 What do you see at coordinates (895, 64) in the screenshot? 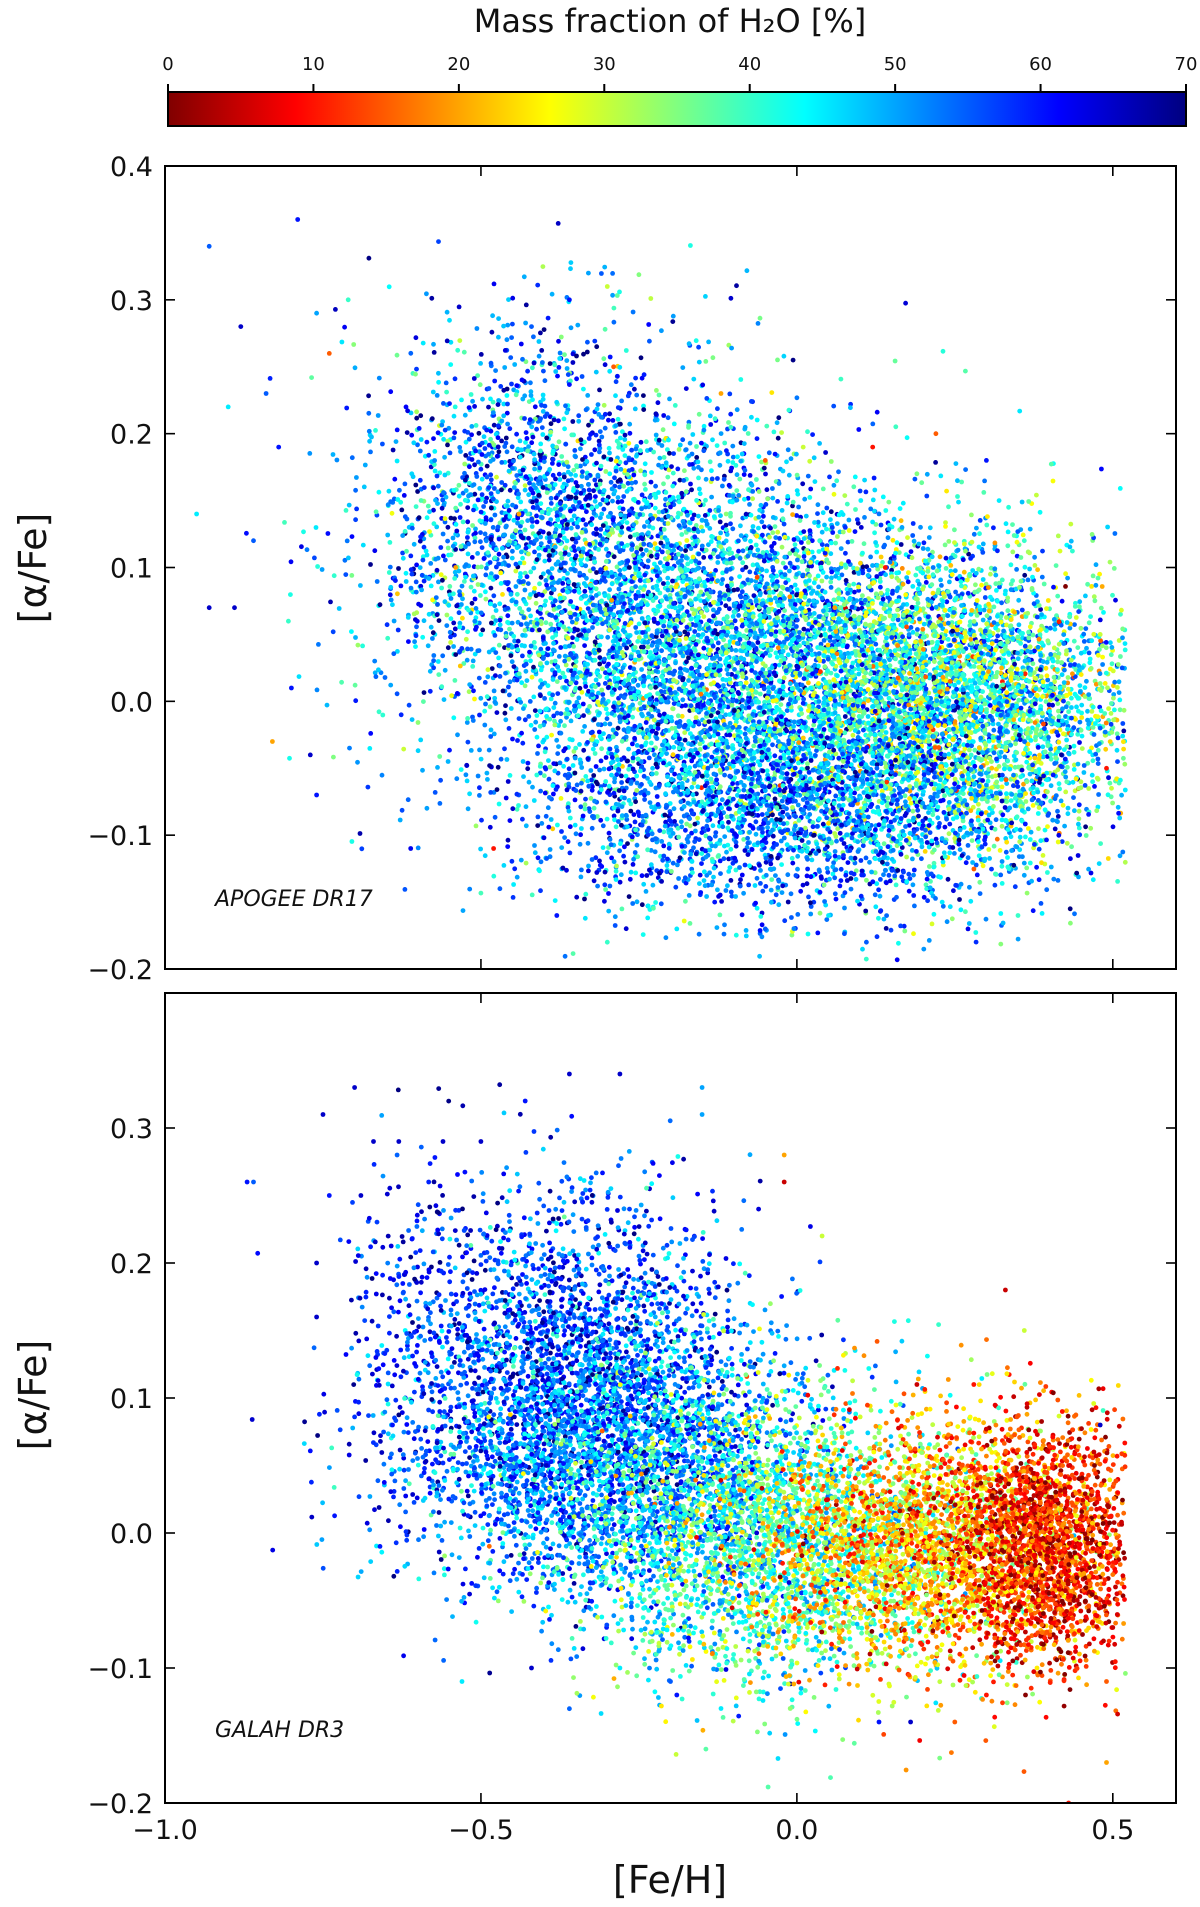
I see `colorbar-tick-label: 50` at bounding box center [895, 64].